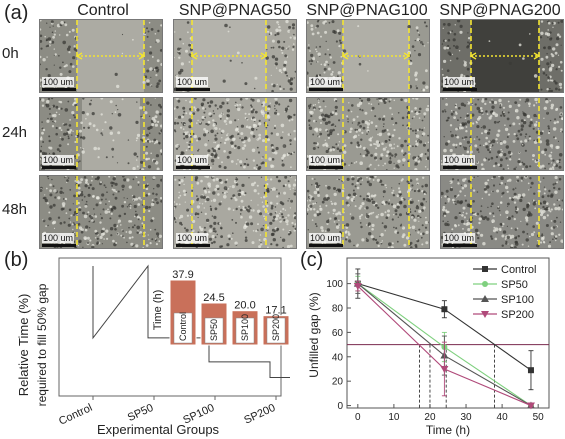  Describe the element at coordinates (448, 430) in the screenshot. I see `panel-c-xlabel: Time (h)` at that location.